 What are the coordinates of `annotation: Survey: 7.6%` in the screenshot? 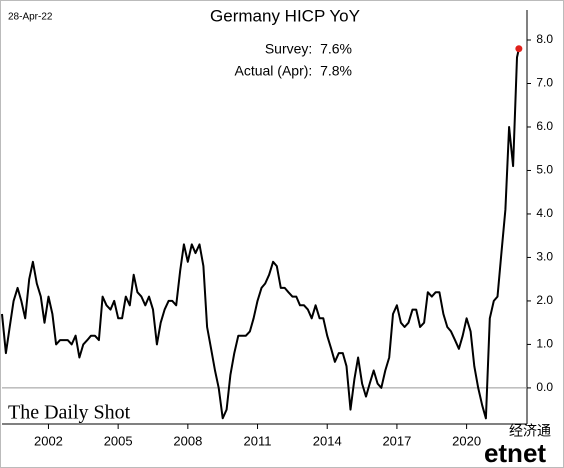 It's located at (308, 49).